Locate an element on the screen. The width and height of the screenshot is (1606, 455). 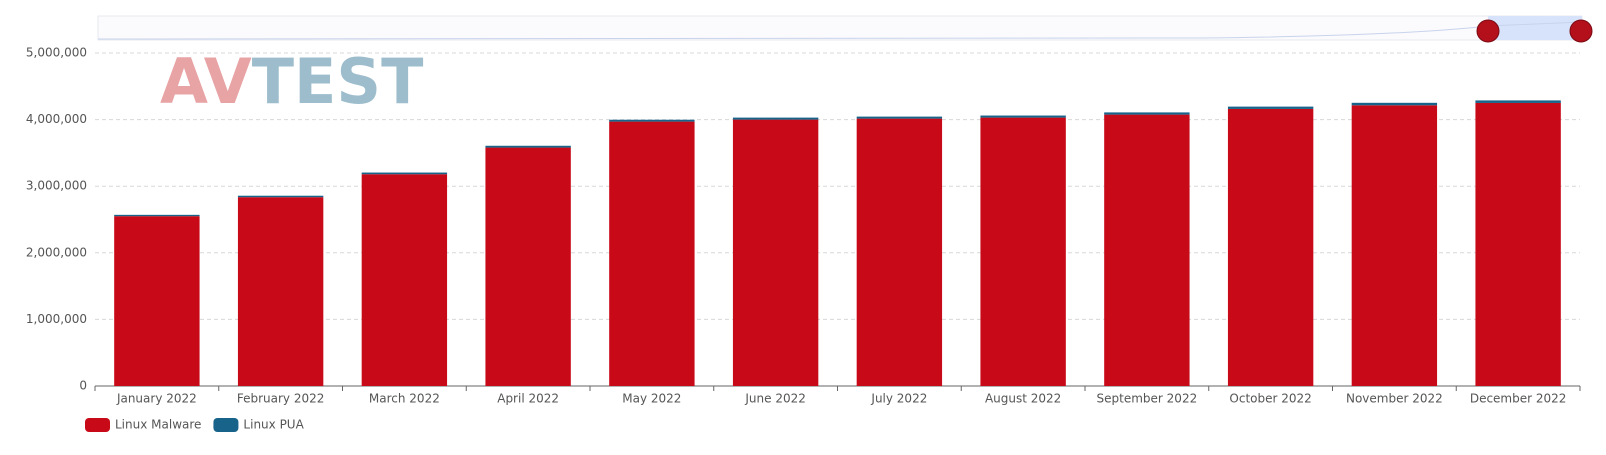
x-tick-label: October 2022 is located at coordinates (1270, 399).